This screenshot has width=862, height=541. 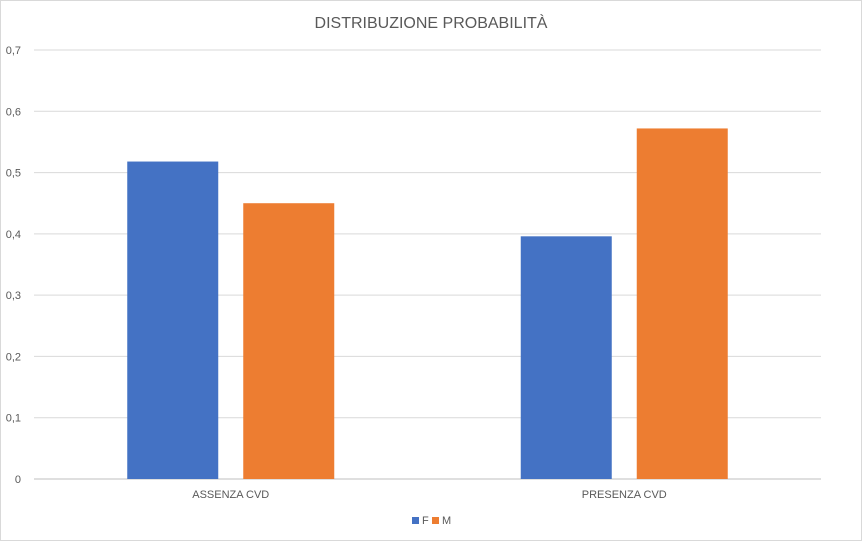 I want to click on x-category-label: PRESENZA CVD, so click(x=624, y=495).